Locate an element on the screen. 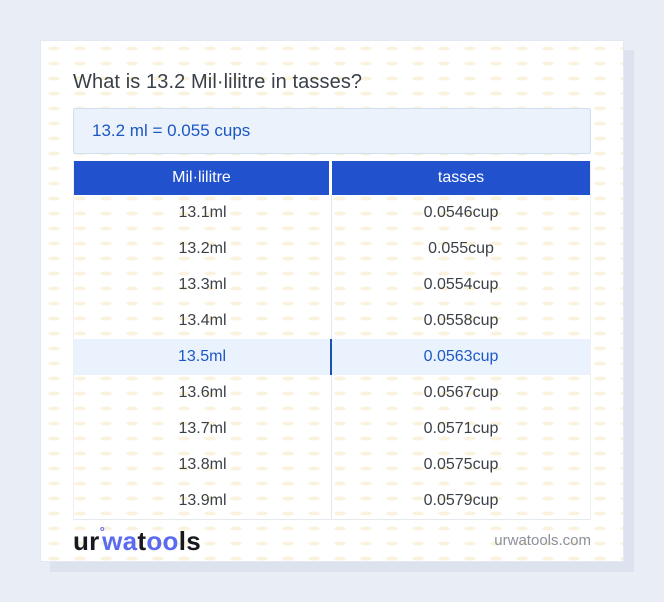 The height and width of the screenshot is (602, 664). table-row: 13.9ml 0.0579cup is located at coordinates (332, 501).